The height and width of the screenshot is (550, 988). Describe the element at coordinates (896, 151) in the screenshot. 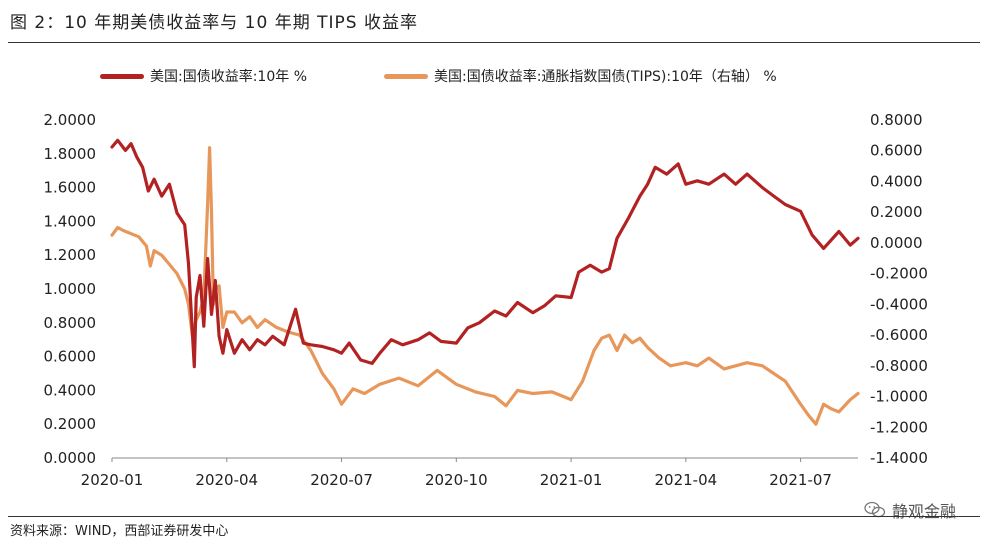

I see `right-tick-label: 0.6000` at that location.